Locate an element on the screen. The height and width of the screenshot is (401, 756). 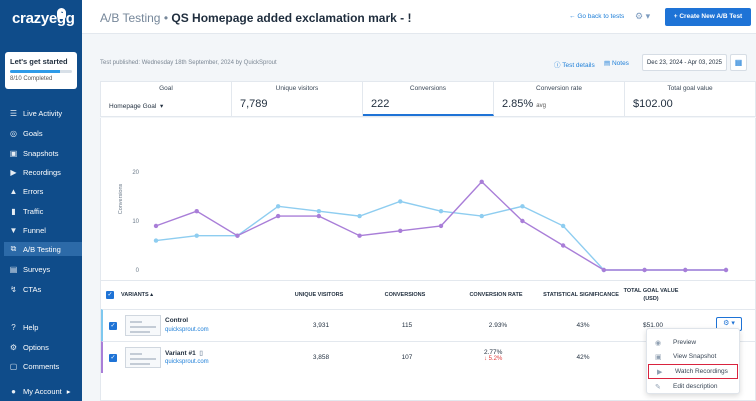
sidebar-item-label: My Account is located at coordinates (42, 391).